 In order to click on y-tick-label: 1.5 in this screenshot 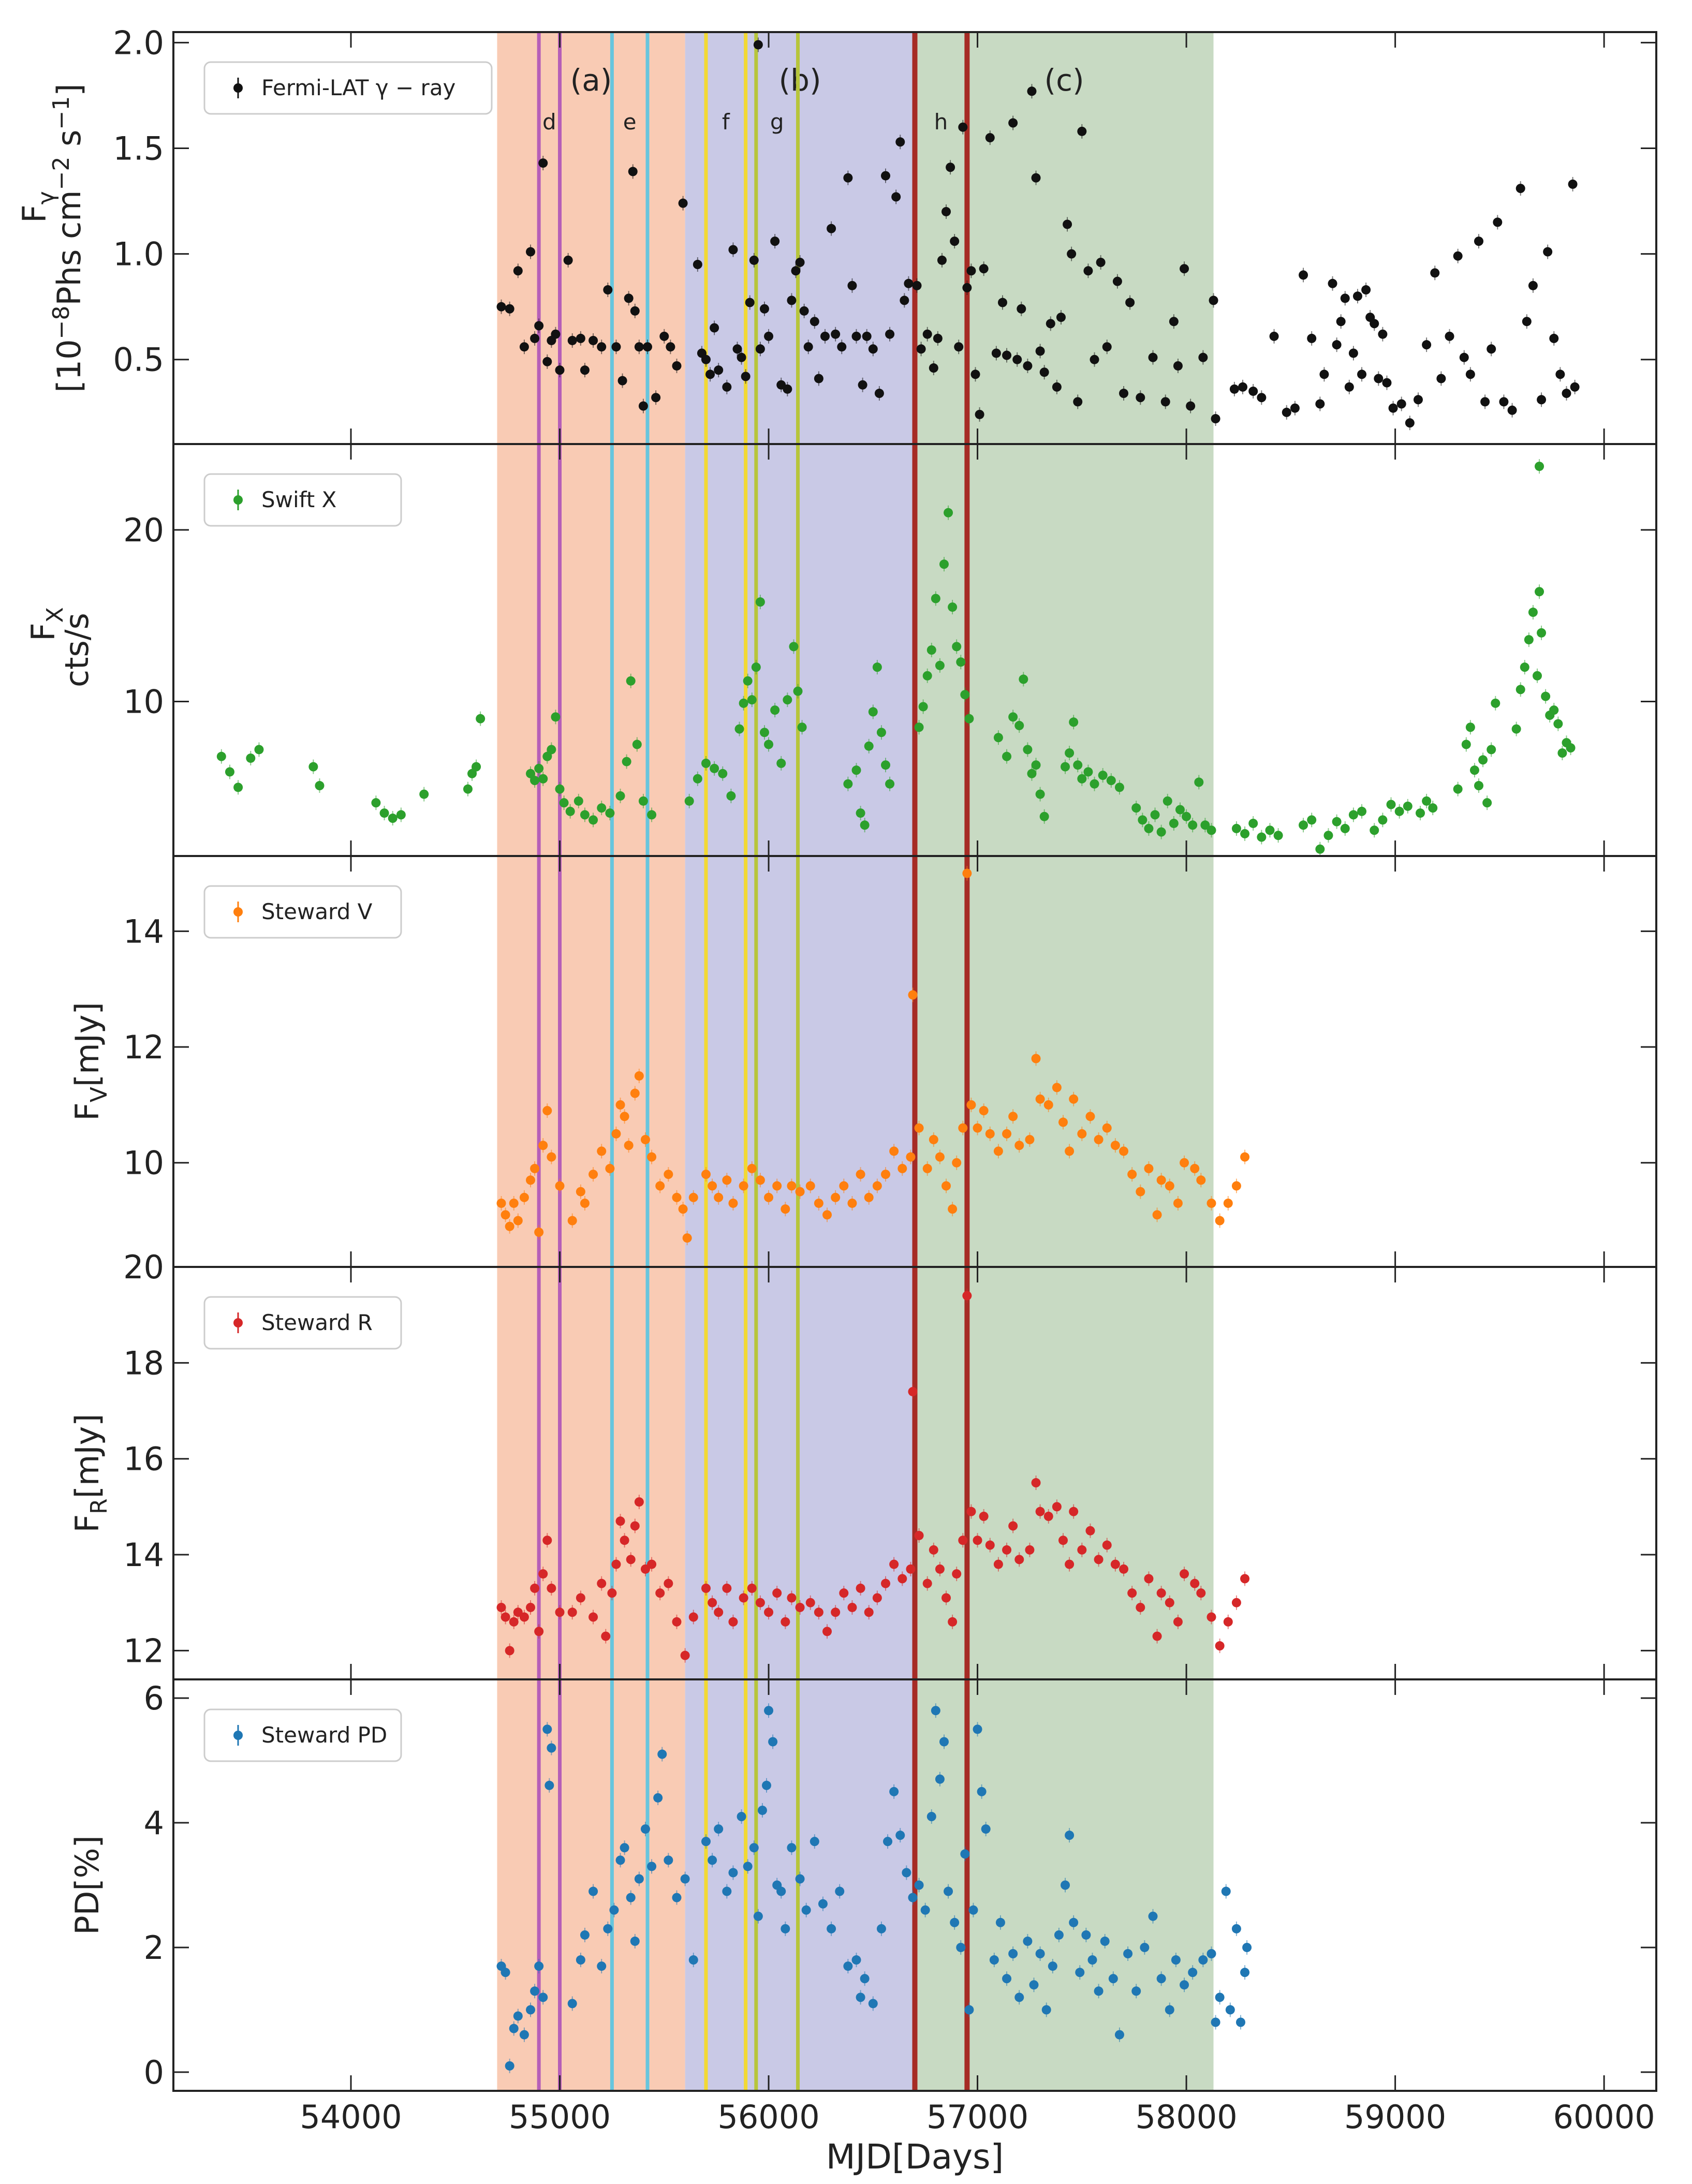, I will do `click(138, 149)`.